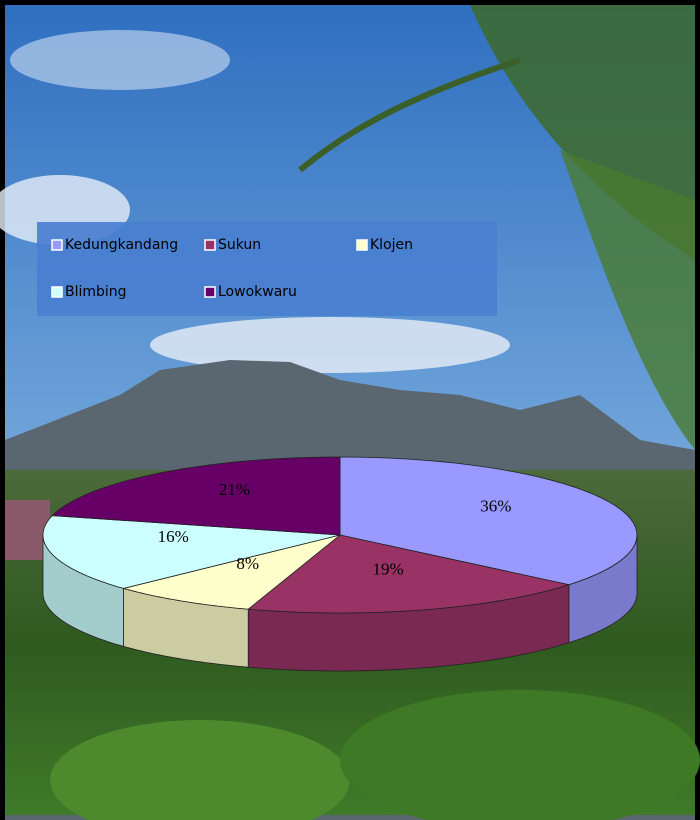  What do you see at coordinates (257, 292) in the screenshot?
I see `legend-label: Lowokwaru` at bounding box center [257, 292].